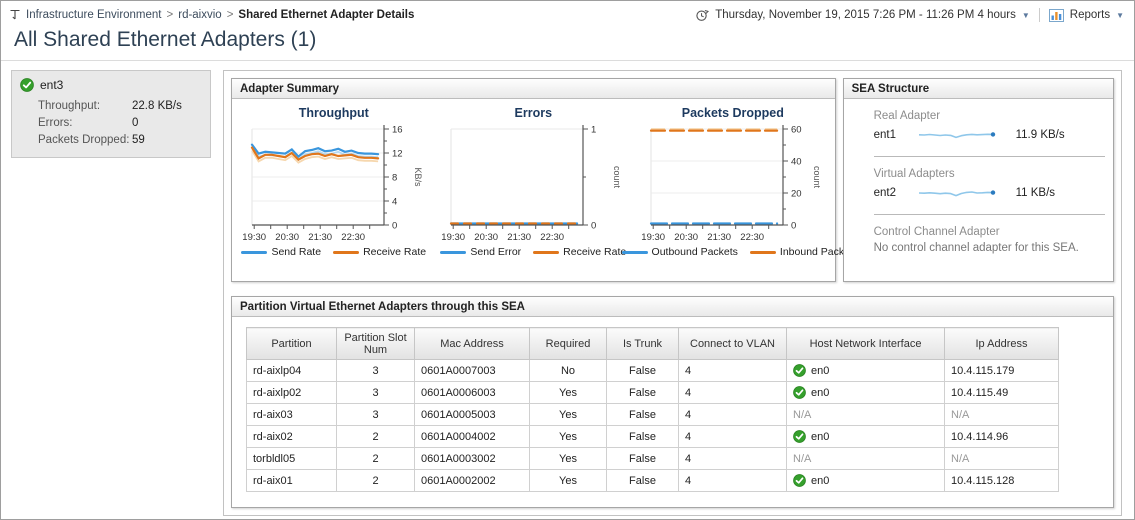 This screenshot has width=1135, height=520. I want to click on legend-item: Receive Rate, so click(579, 252).